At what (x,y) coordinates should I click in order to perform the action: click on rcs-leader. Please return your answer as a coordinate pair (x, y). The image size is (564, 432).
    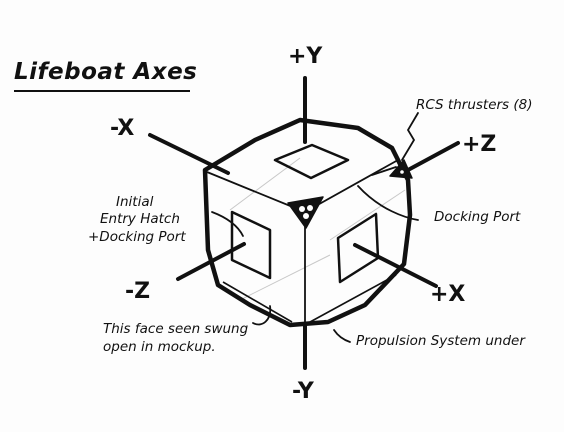
    Looking at the image, I should click on (410, 136).